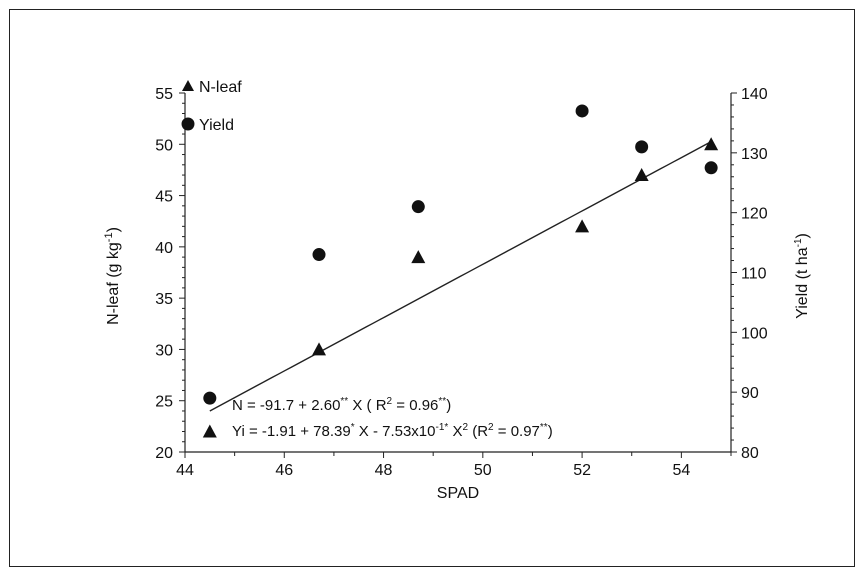 This screenshot has height=577, width=866. What do you see at coordinates (216, 125) in the screenshot?
I see `legend-label-yield: Yield` at bounding box center [216, 125].